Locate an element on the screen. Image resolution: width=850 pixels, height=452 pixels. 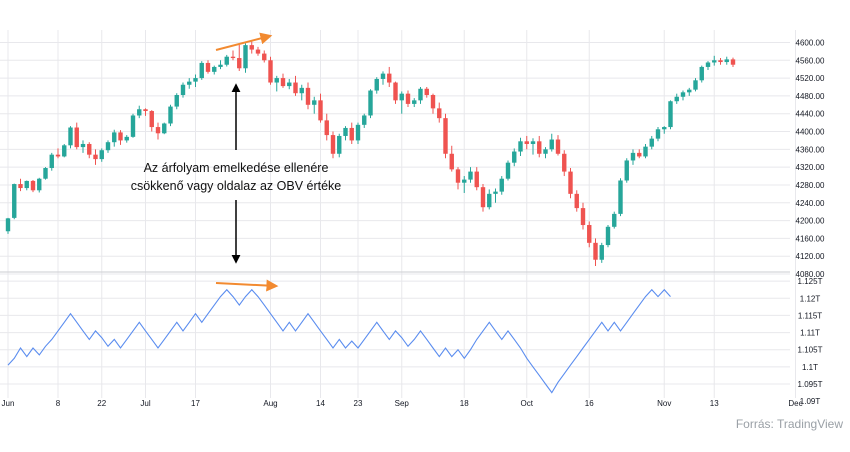
price-tick-label-7: 4360.00 is located at coordinates (810, 149).